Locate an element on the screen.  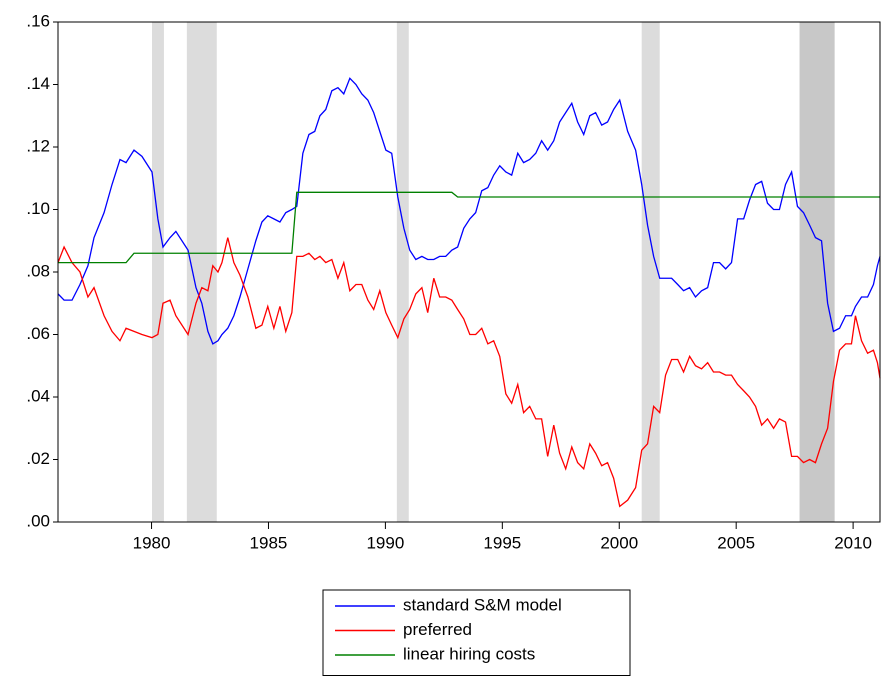
y-tick-label: .16 is located at coordinates (38, 20).